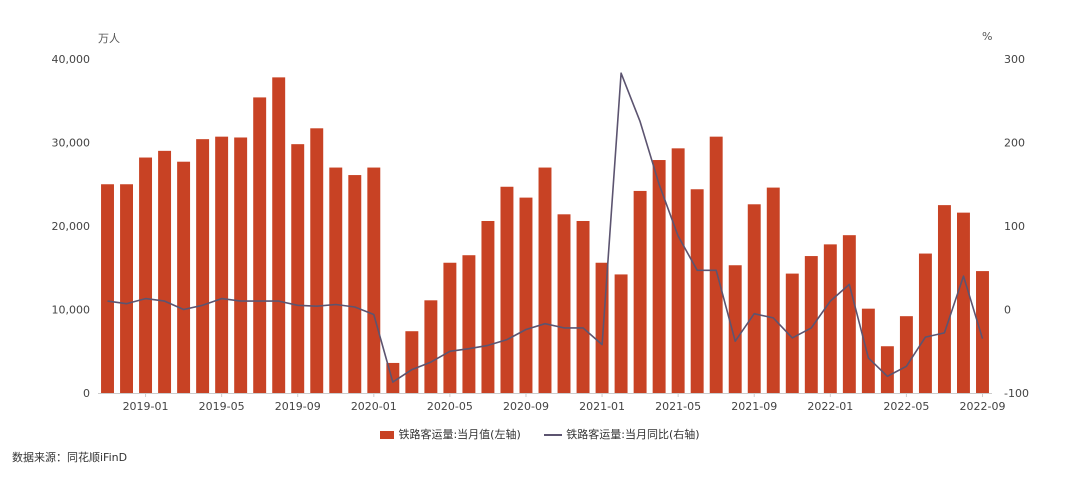 The image size is (1080, 477). I want to click on legend-line-label: 铁路客运量:当月同比(右轴), so click(633, 434).